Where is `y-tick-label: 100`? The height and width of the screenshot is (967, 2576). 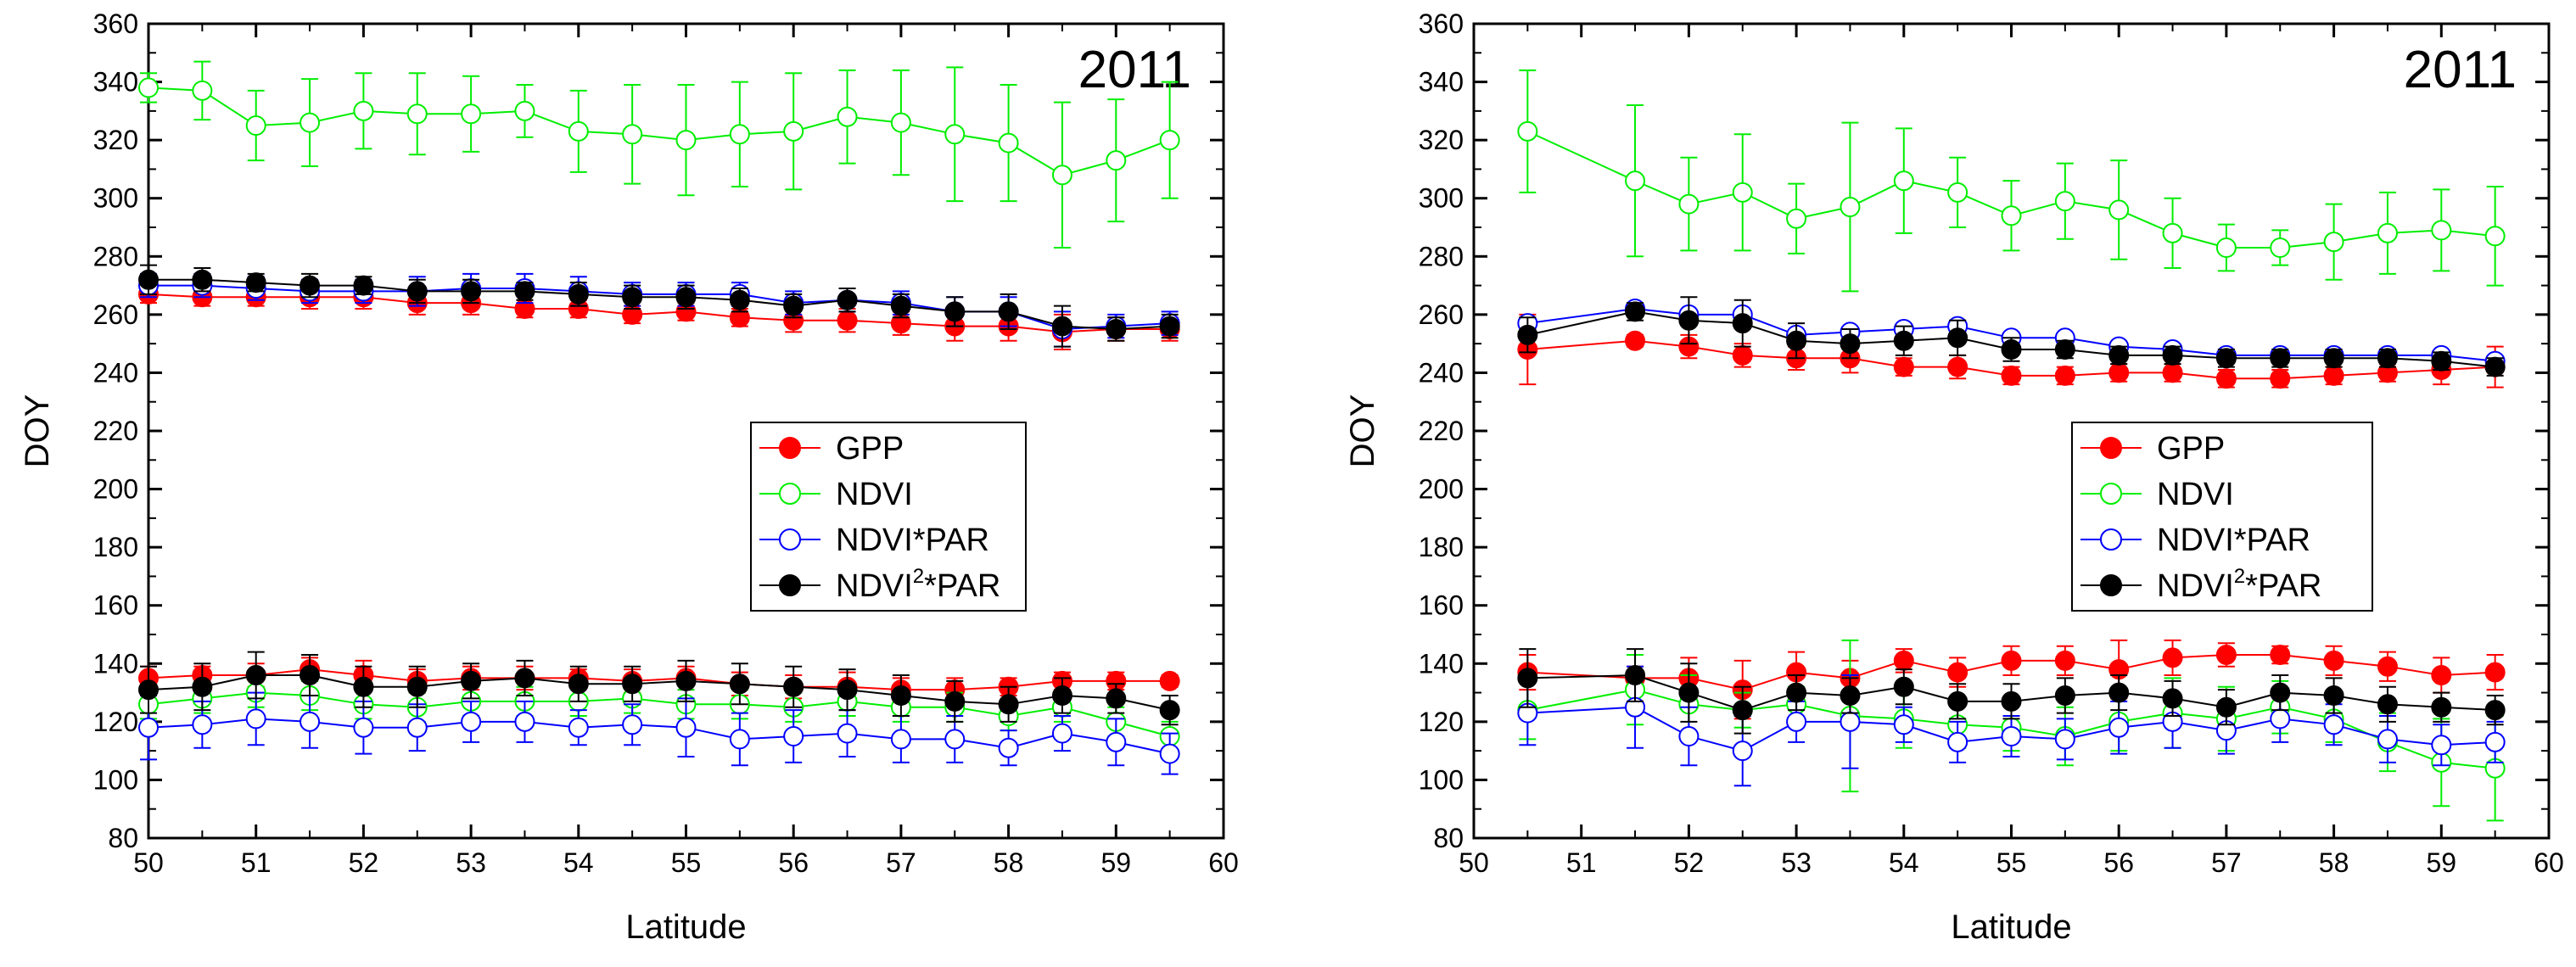 y-tick-label: 100 is located at coordinates (1441, 779).